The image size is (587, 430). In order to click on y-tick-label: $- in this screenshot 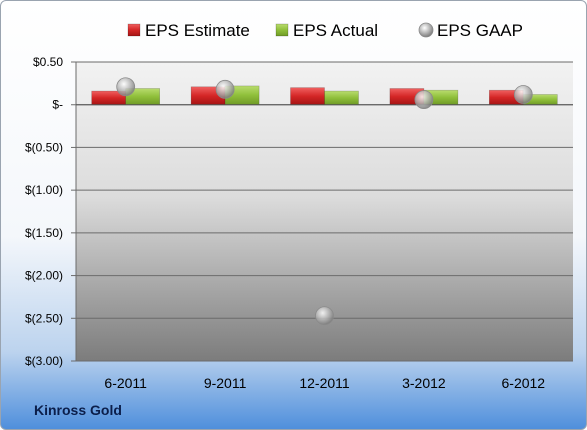, I will do `click(57, 105)`.